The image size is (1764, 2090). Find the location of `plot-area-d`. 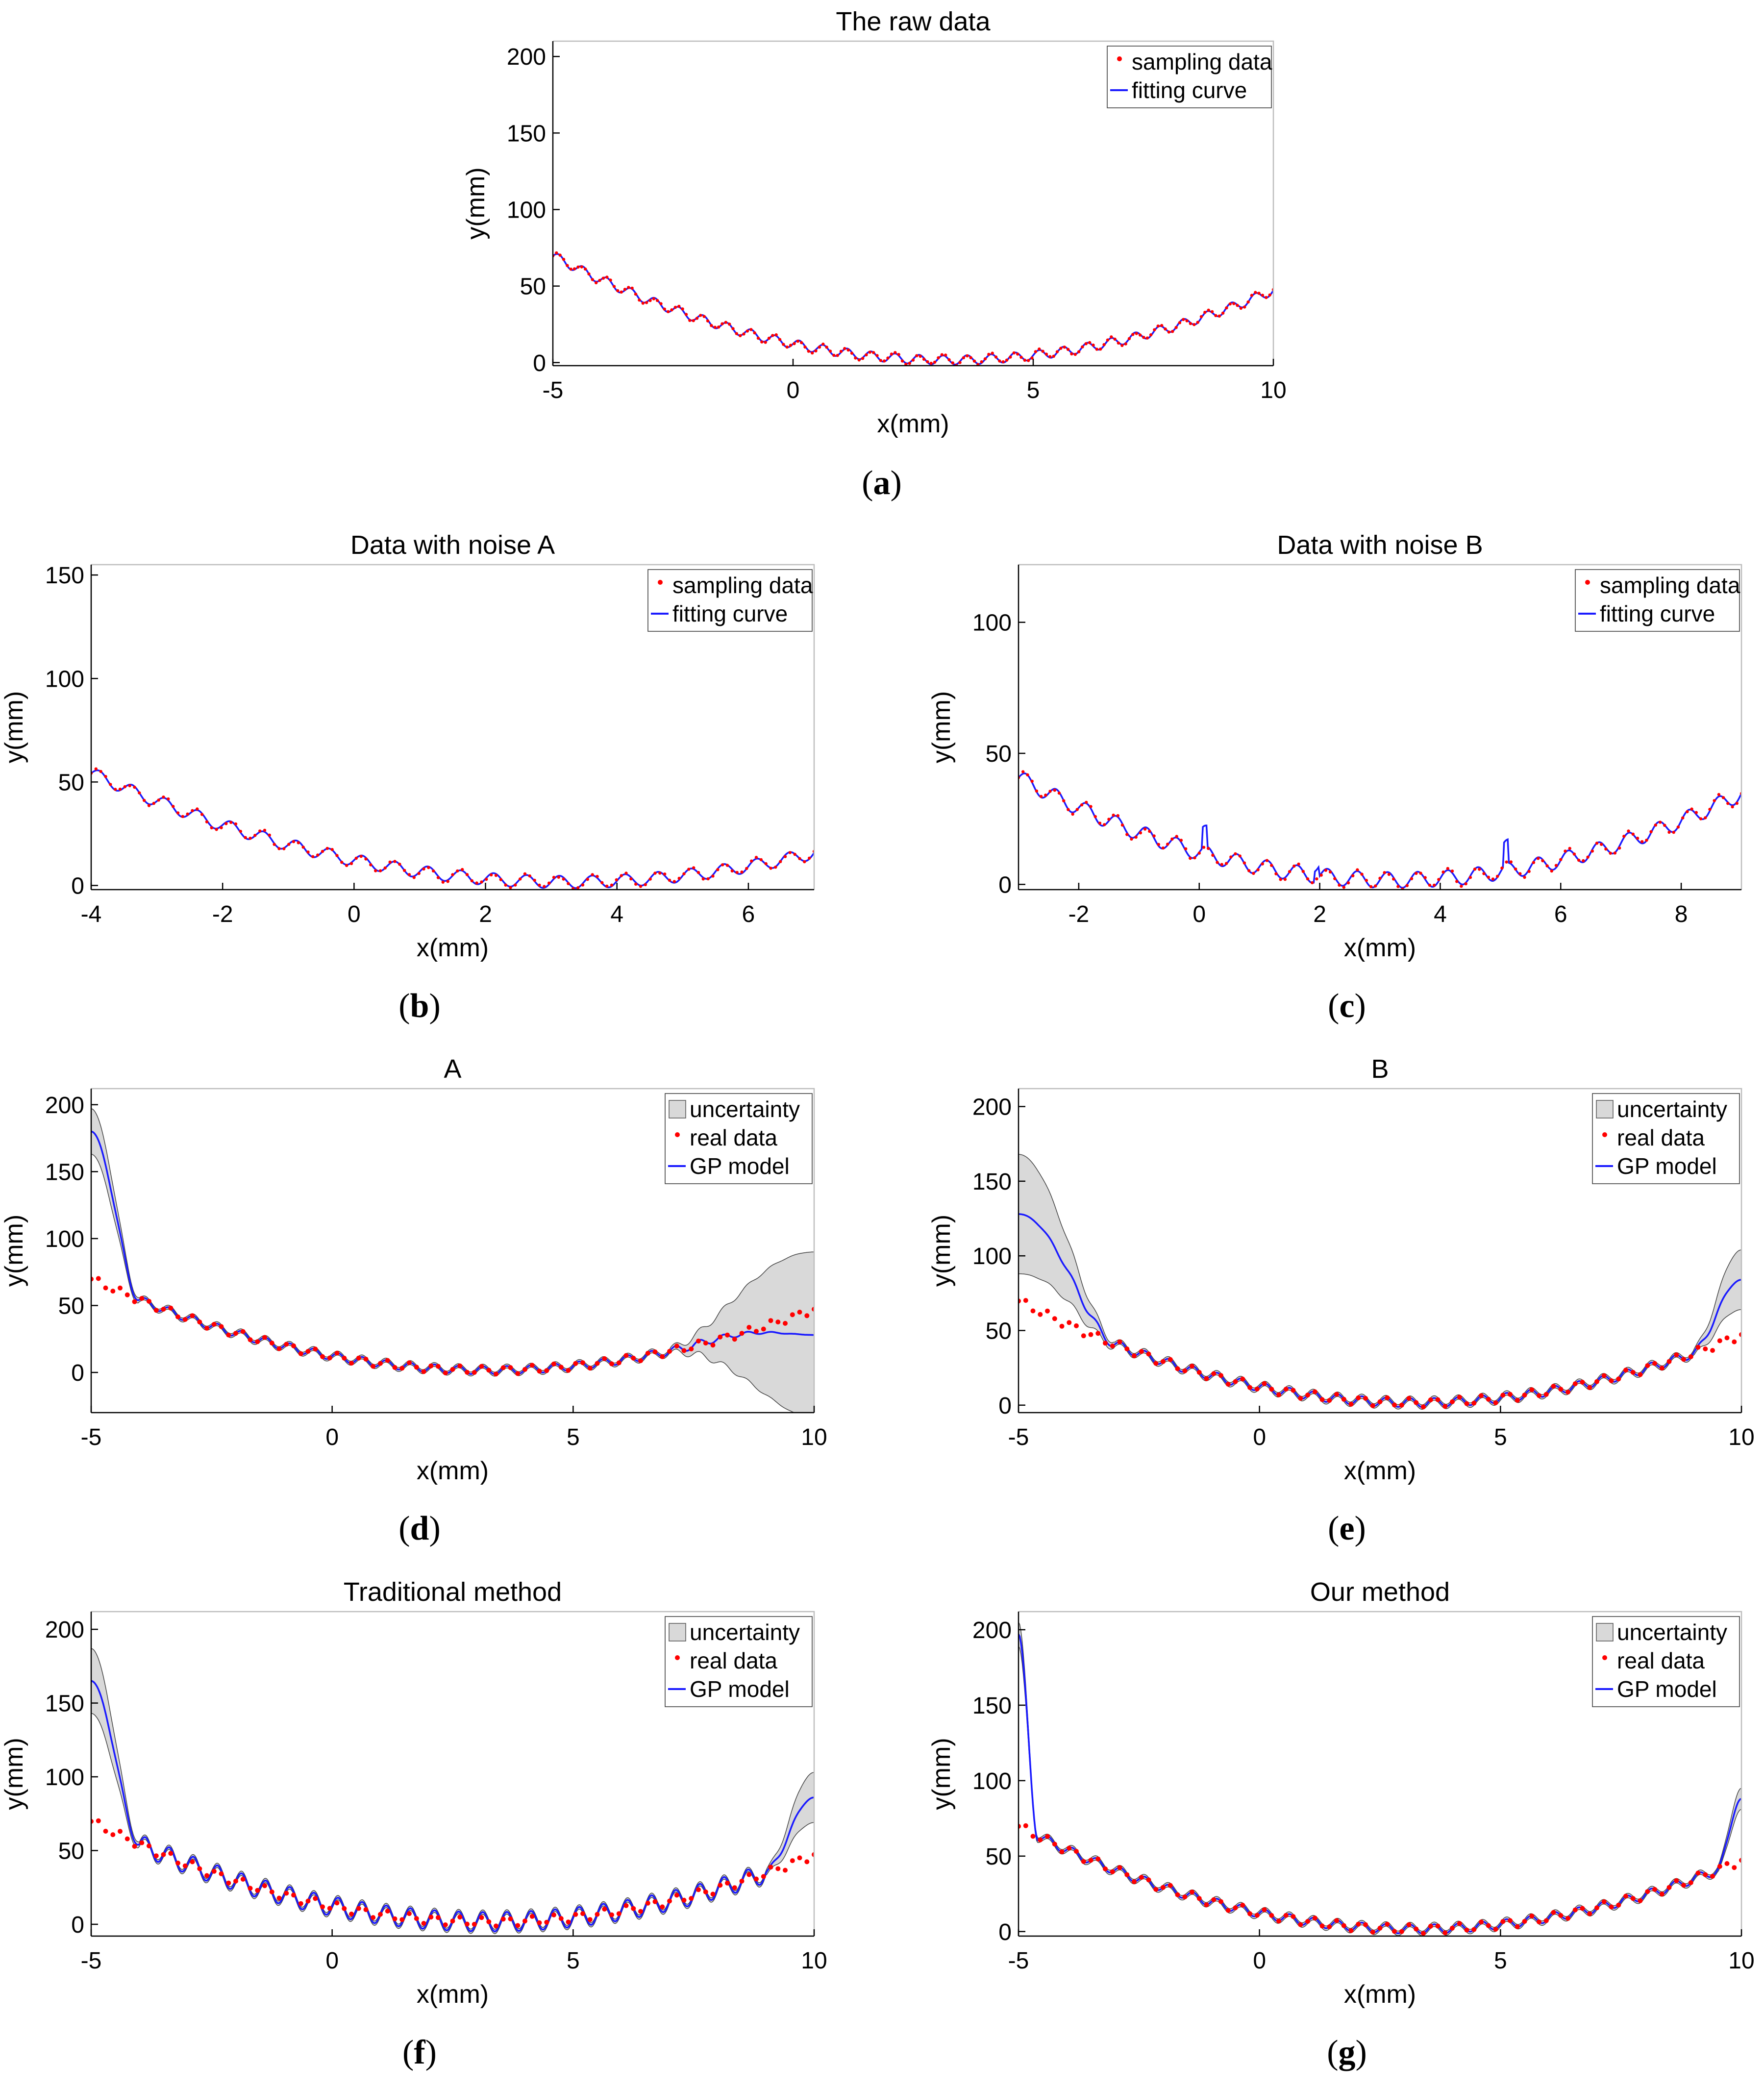

plot-area-d is located at coordinates (453, 1260).